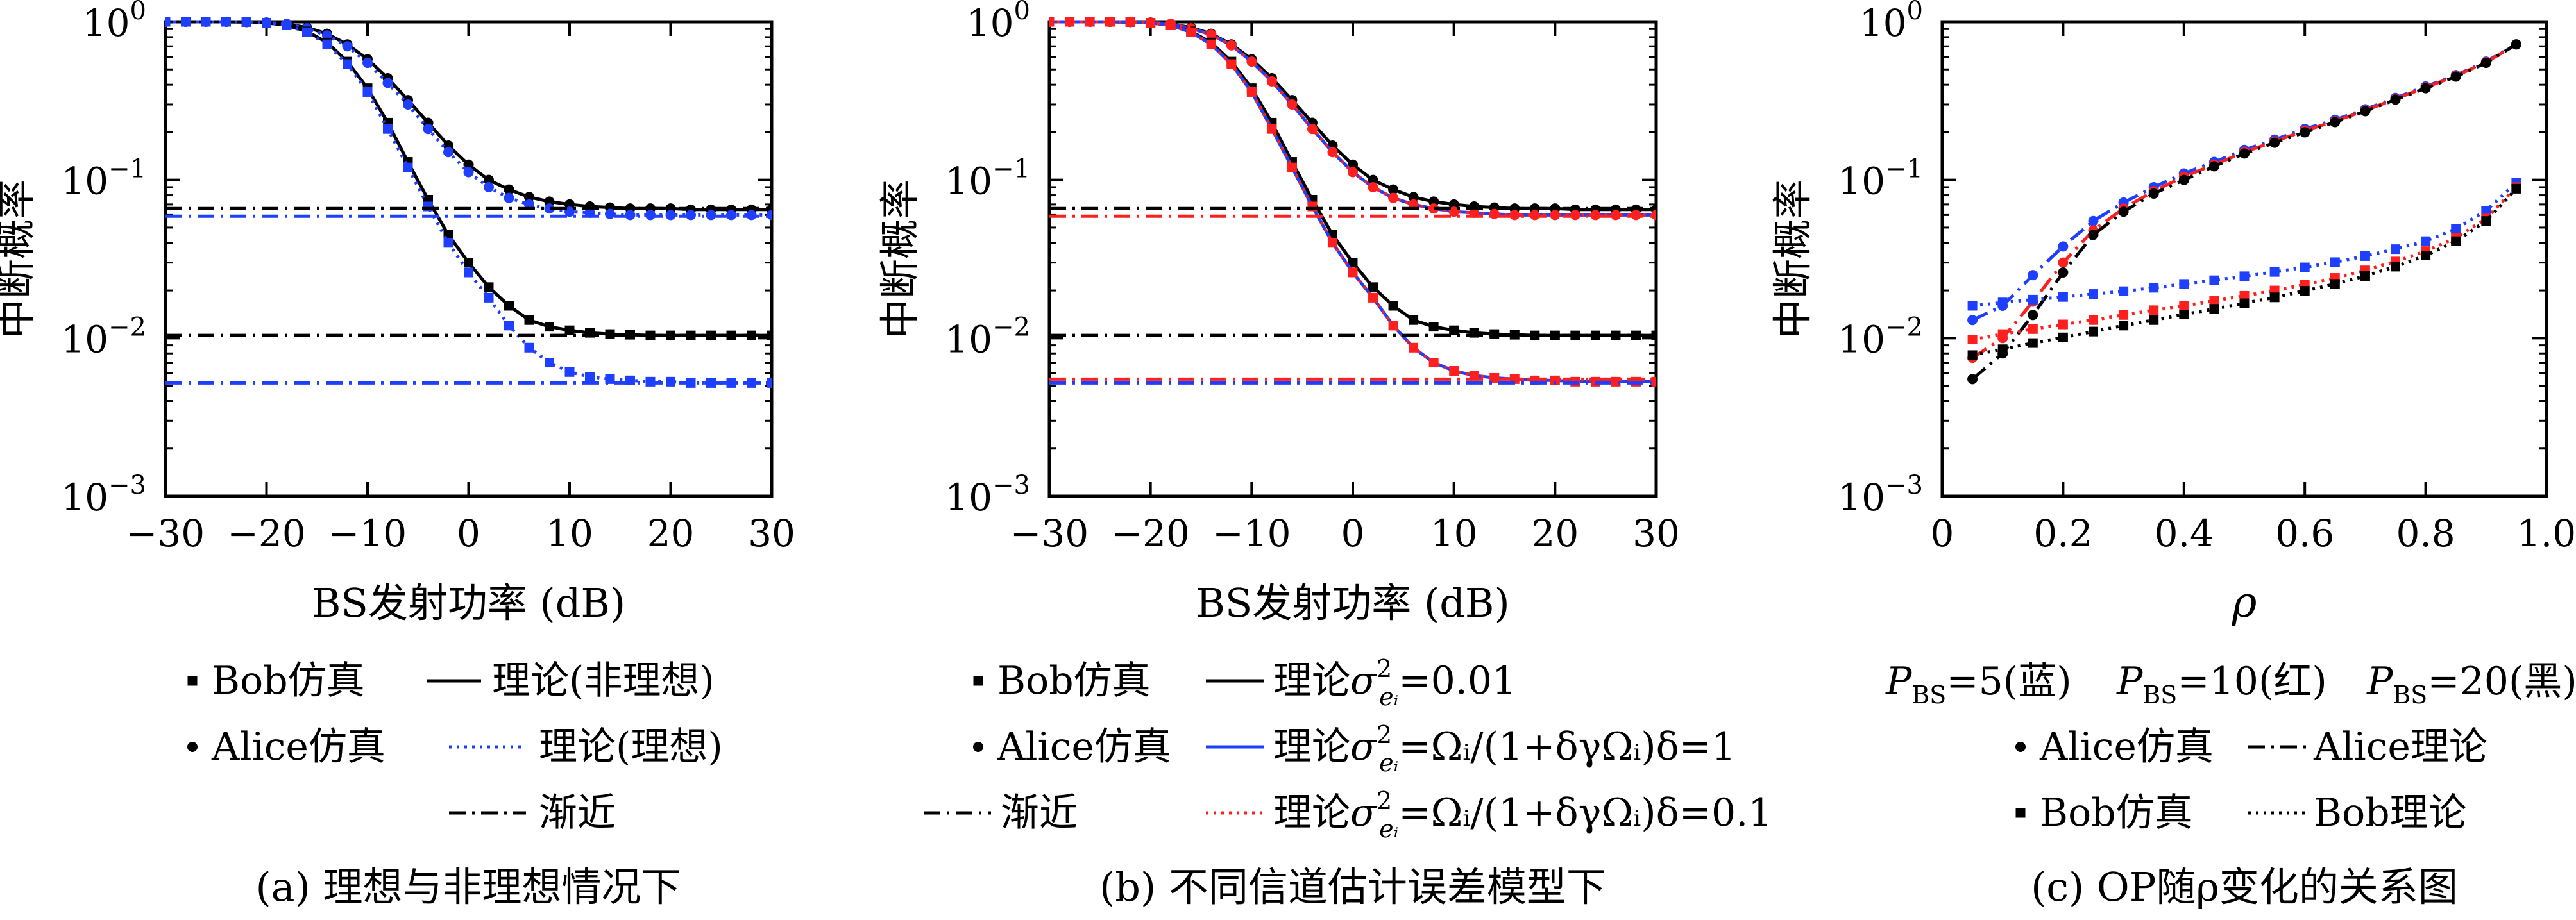 The height and width of the screenshot is (920, 2576). Describe the element at coordinates (1504, 749) in the screenshot. I see `legend-label: 理论σ2 eᵢ=Ωᵢ/(1+δγΩᵢ)δ=1` at that location.